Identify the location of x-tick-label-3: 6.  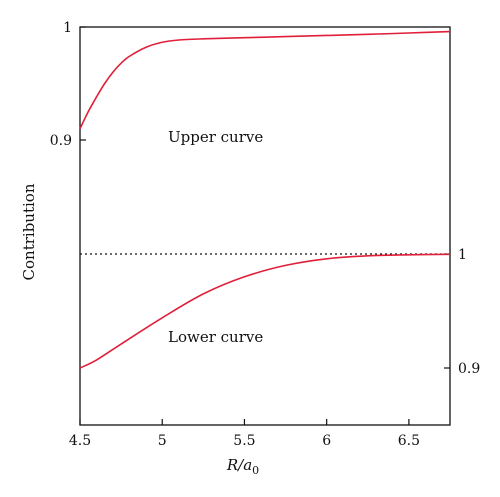
(326, 441).